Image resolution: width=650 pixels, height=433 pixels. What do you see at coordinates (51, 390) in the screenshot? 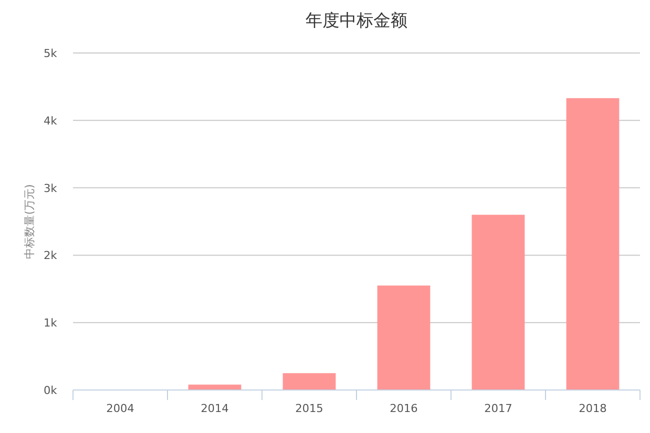
I see `y-tick-label: 0k` at bounding box center [51, 390].